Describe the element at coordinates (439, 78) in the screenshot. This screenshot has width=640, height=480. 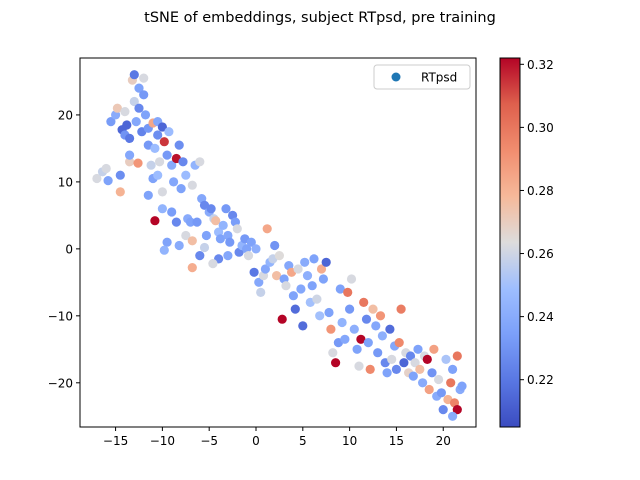
I see `legend-label: RTpsd` at that location.